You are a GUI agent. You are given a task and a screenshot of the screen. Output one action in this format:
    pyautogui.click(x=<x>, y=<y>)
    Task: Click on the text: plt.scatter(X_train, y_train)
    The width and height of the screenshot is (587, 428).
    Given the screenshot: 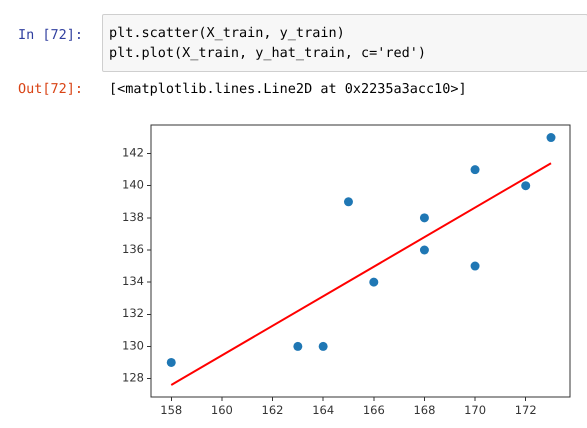 What is the action you would take?
    pyautogui.click(x=227, y=33)
    